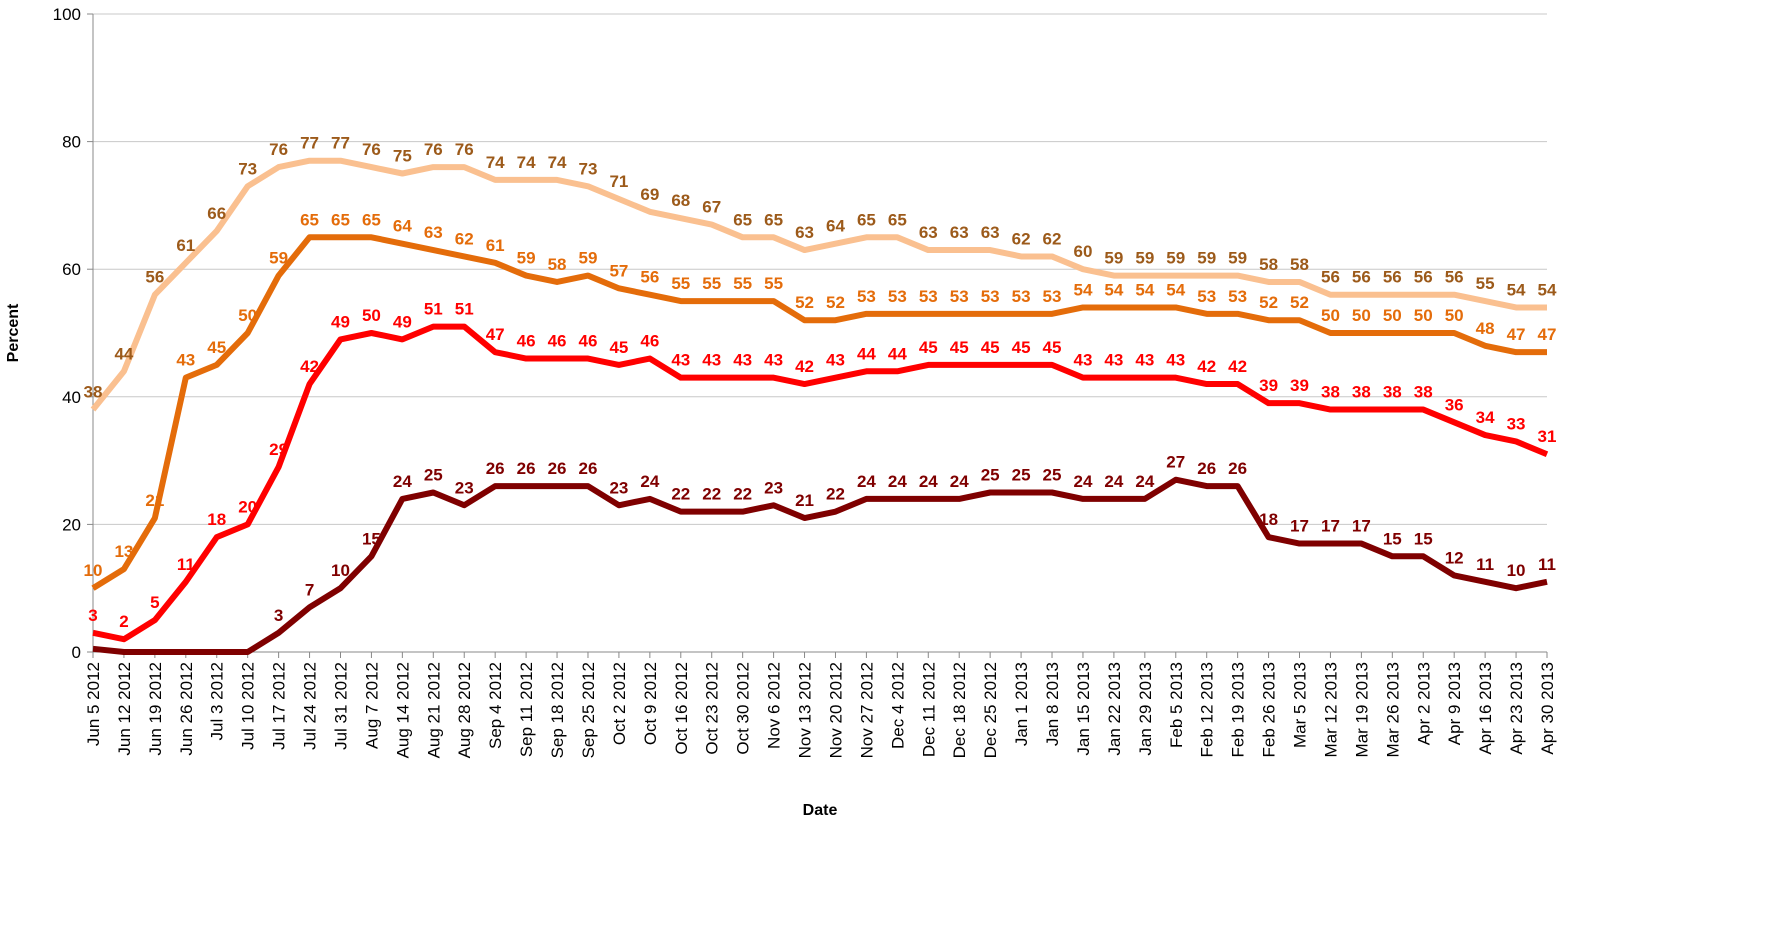 This screenshot has height=927, width=1777. Describe the element at coordinates (433, 149) in the screenshot. I see `data-label: 76` at that location.